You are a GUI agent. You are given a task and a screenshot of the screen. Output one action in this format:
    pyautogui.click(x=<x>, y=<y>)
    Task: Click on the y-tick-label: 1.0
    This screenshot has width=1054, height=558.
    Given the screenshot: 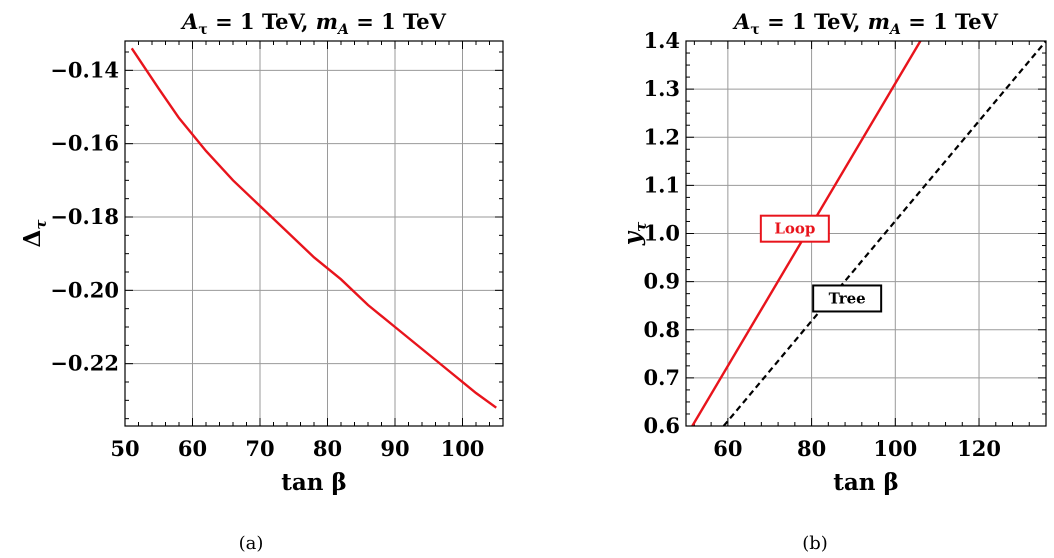 What is the action you would take?
    pyautogui.click(x=661, y=233)
    